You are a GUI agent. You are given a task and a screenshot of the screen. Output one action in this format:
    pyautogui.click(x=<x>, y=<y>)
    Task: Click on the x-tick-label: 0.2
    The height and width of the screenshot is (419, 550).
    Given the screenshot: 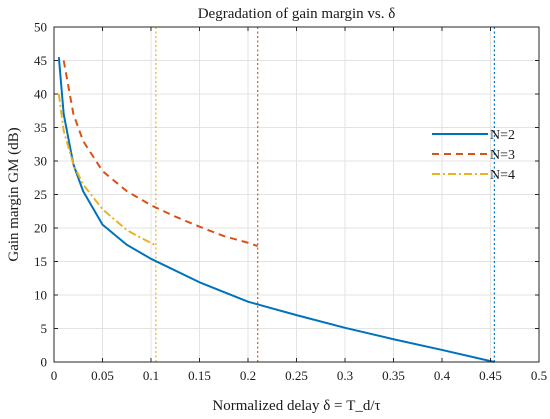 What is the action you would take?
    pyautogui.click(x=248, y=375)
    